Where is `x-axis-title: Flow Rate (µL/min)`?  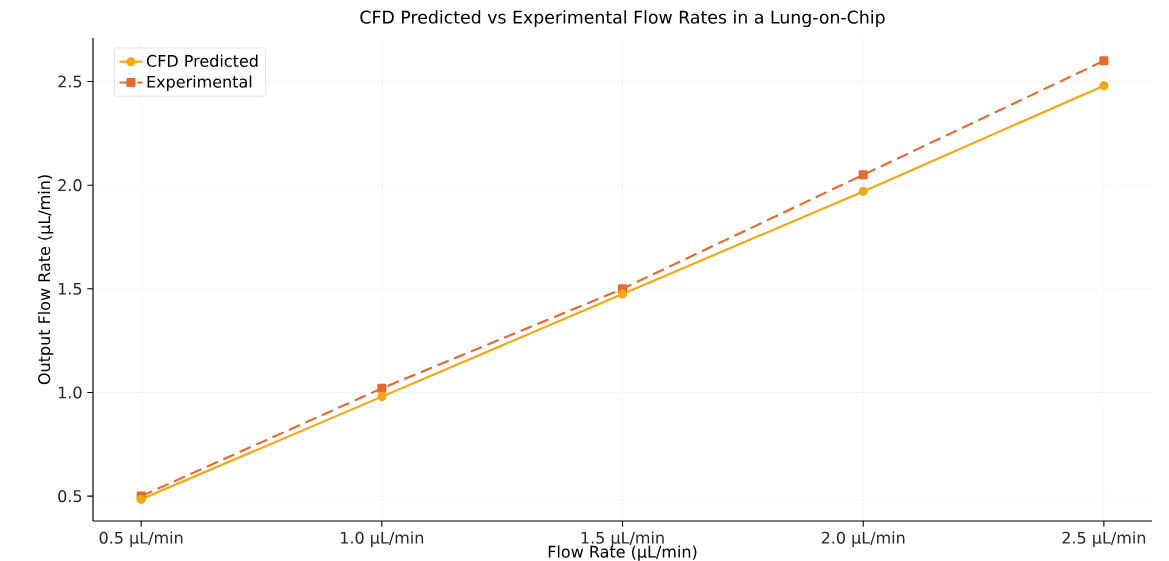
x-axis-title: Flow Rate (µL/min) is located at coordinates (622, 553).